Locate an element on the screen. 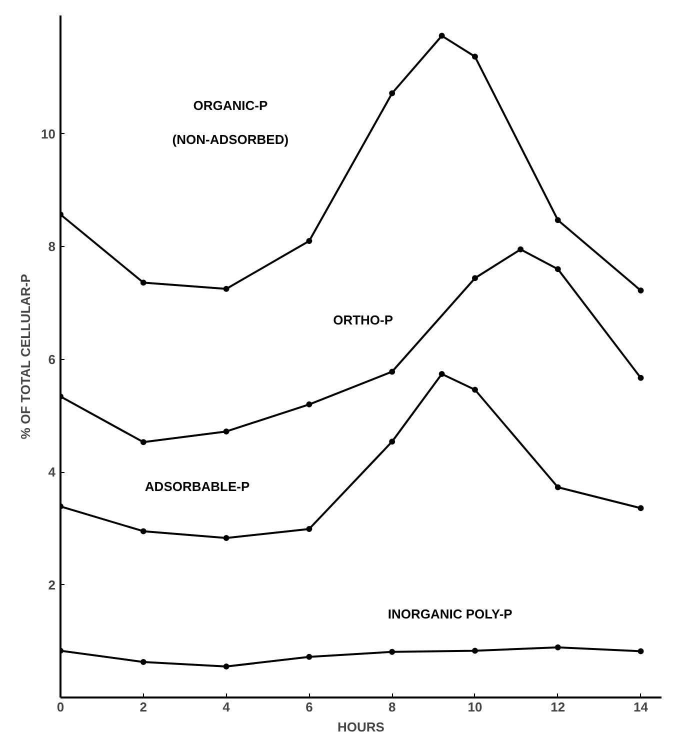  y-axis-title: % OF TOTAL CELLULAR-P is located at coordinates (26, 357).